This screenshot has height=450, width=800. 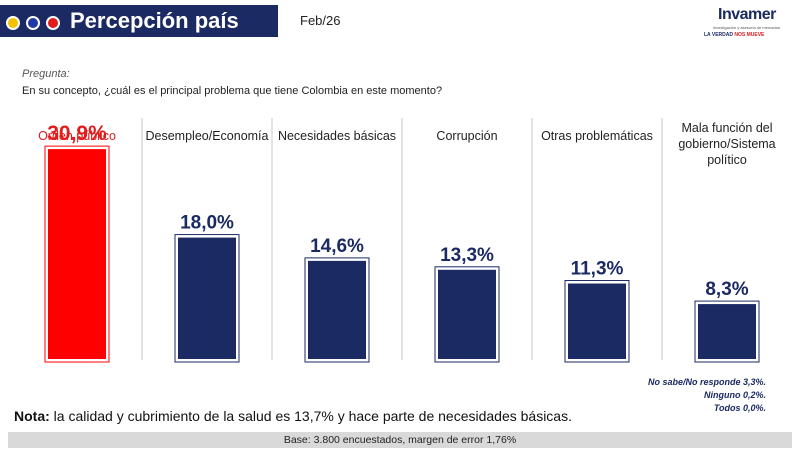 What do you see at coordinates (739, 408) in the screenshot?
I see `footnote-line: Todos 0,0%.` at bounding box center [739, 408].